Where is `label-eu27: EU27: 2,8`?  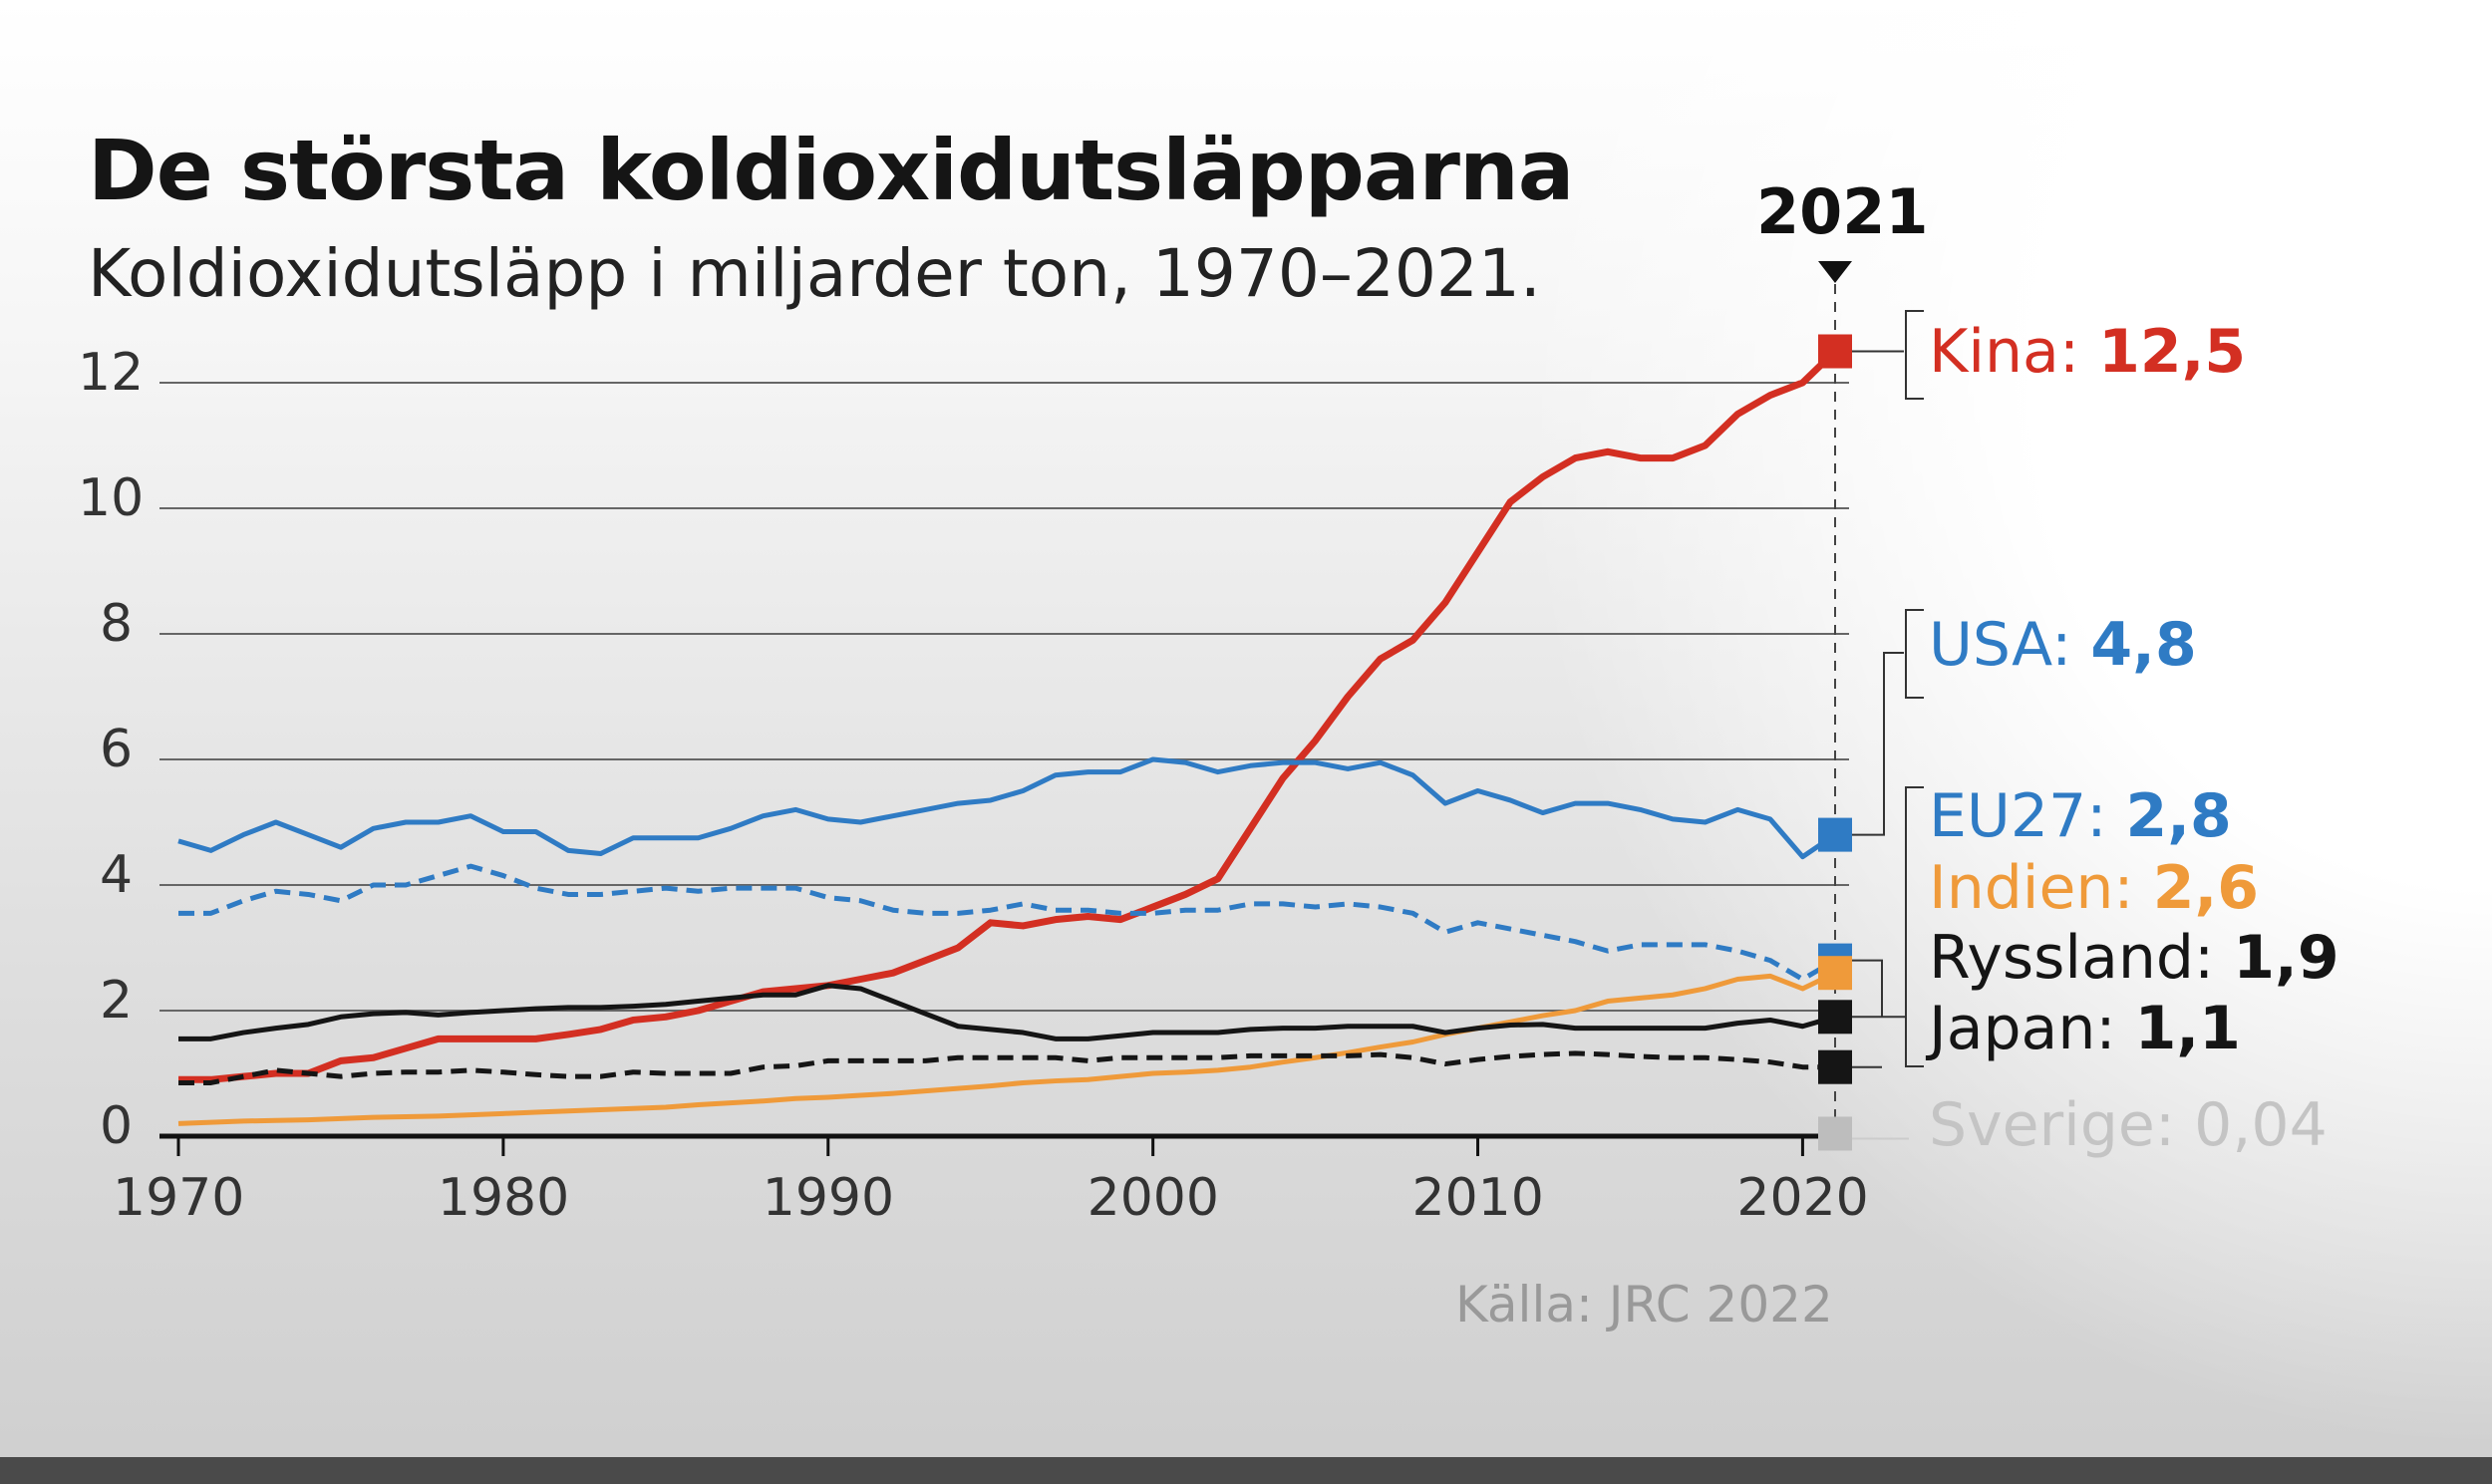 label-eu27: EU27: 2,8 is located at coordinates (2080, 816).